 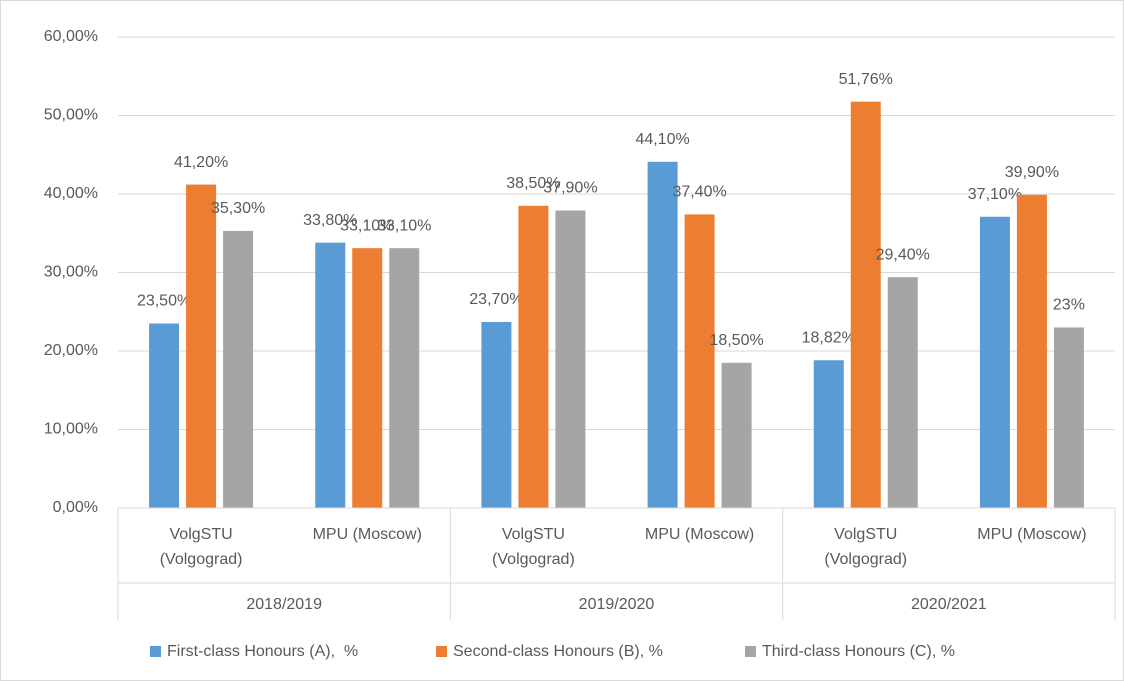 I want to click on data-label: 35,30%, so click(x=238, y=208).